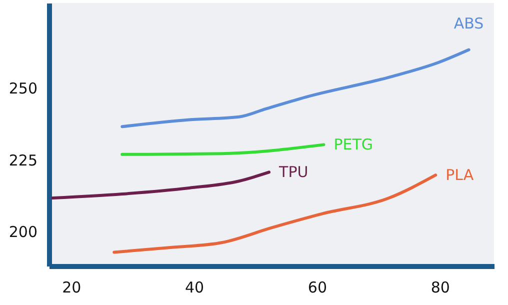 The height and width of the screenshot is (305, 508). I want to click on x-tick-label: 20, so click(72, 287).